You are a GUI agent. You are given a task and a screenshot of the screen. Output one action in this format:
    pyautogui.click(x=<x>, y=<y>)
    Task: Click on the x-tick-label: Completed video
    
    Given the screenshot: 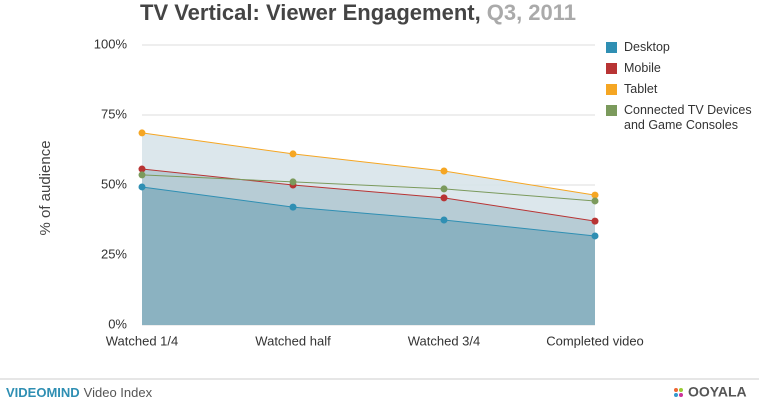 What is the action you would take?
    pyautogui.click(x=595, y=340)
    